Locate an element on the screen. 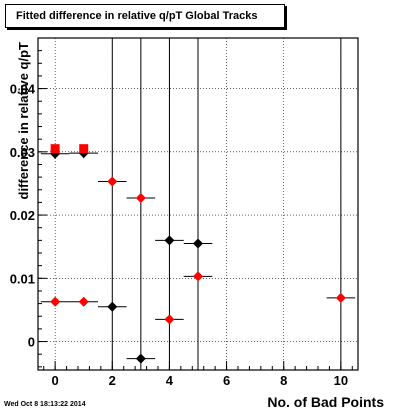 This screenshot has height=414, width=400. y-tick-label: 0.03 is located at coordinates (22, 152).